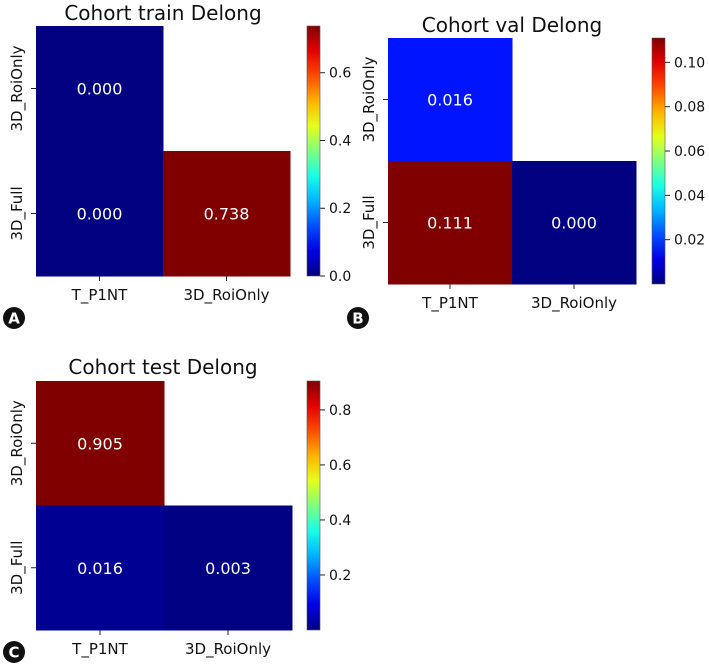  Describe the element at coordinates (689, 241) in the screenshot. I see `colorbar-tick-label-0: 0.02` at that location.